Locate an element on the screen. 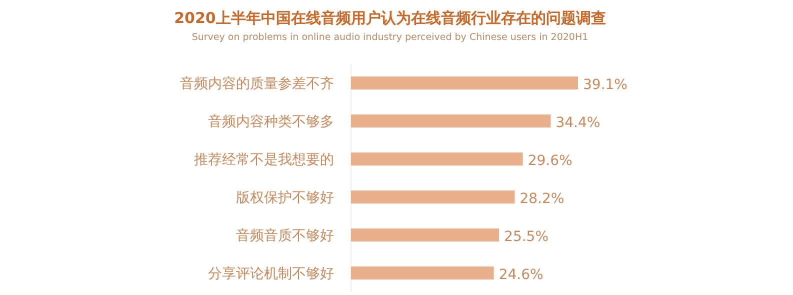 The height and width of the screenshot is (295, 793). data-label: 39.1% is located at coordinates (605, 85).